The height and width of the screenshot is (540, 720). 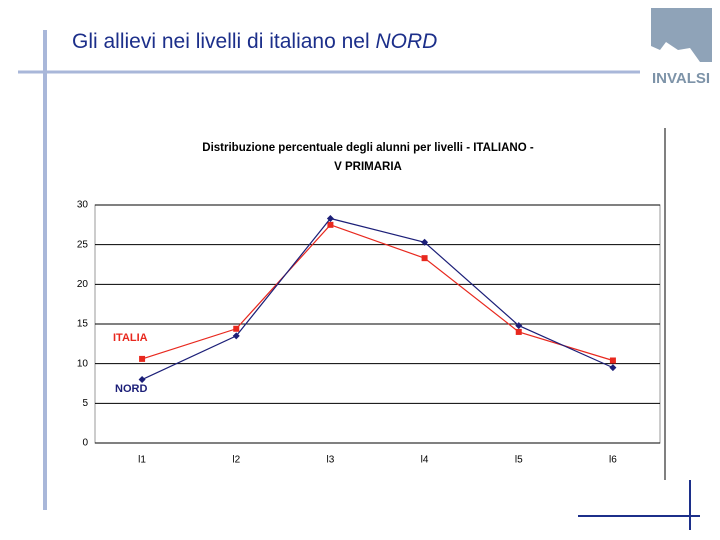 What do you see at coordinates (85, 443) in the screenshot?
I see `y-tick-label: 0` at bounding box center [85, 443].